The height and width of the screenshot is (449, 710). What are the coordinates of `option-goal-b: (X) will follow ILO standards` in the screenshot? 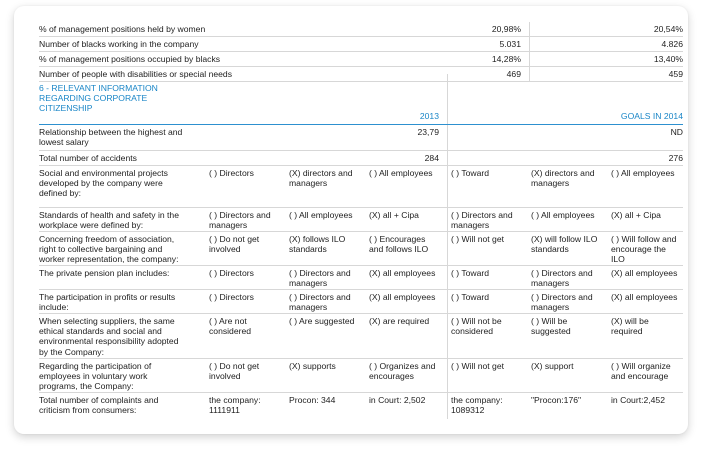 It's located at (571, 244).